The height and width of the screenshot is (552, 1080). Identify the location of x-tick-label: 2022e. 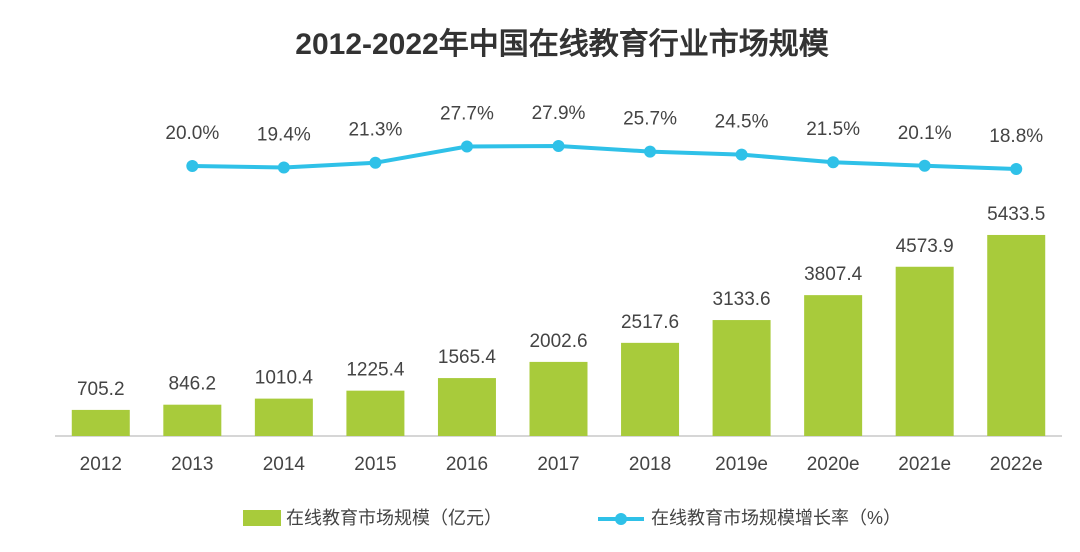
(1016, 464).